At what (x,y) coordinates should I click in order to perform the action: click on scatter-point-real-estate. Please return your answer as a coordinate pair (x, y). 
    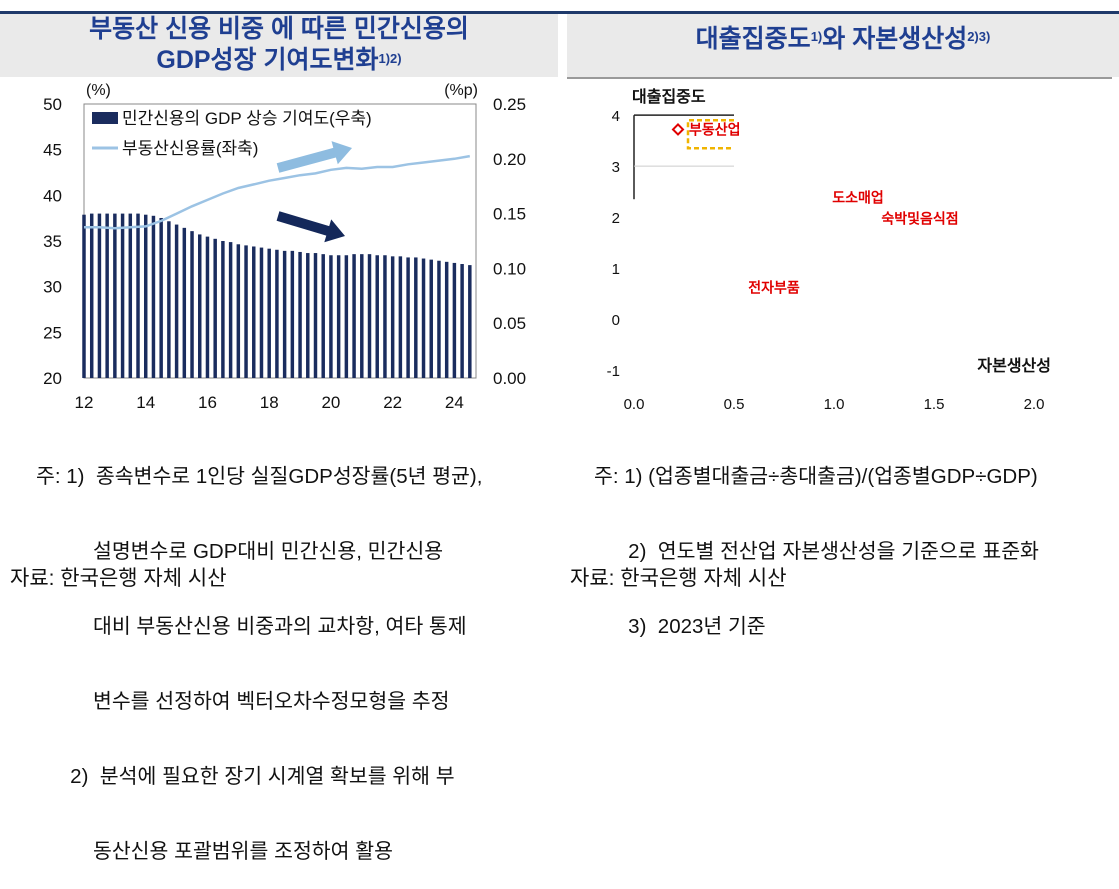
    Looking at the image, I should click on (678, 129).